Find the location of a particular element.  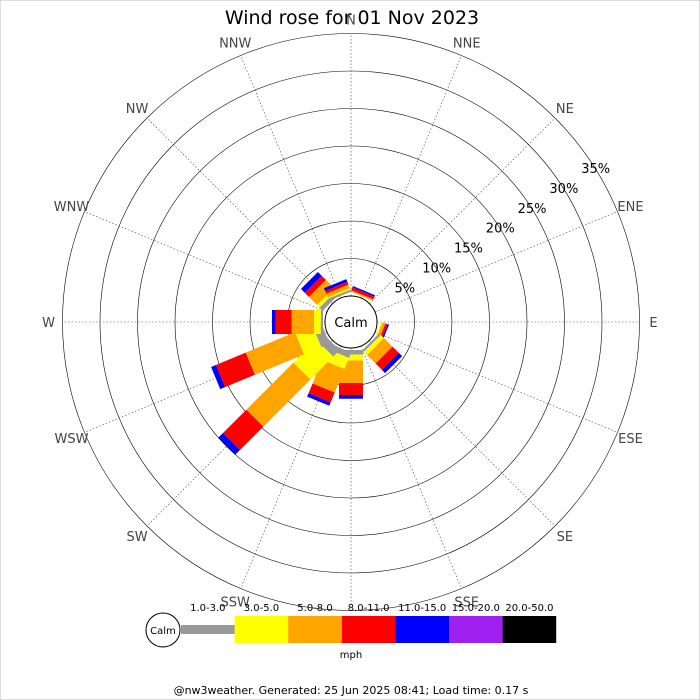

calm-circle is located at coordinates (351, 322).